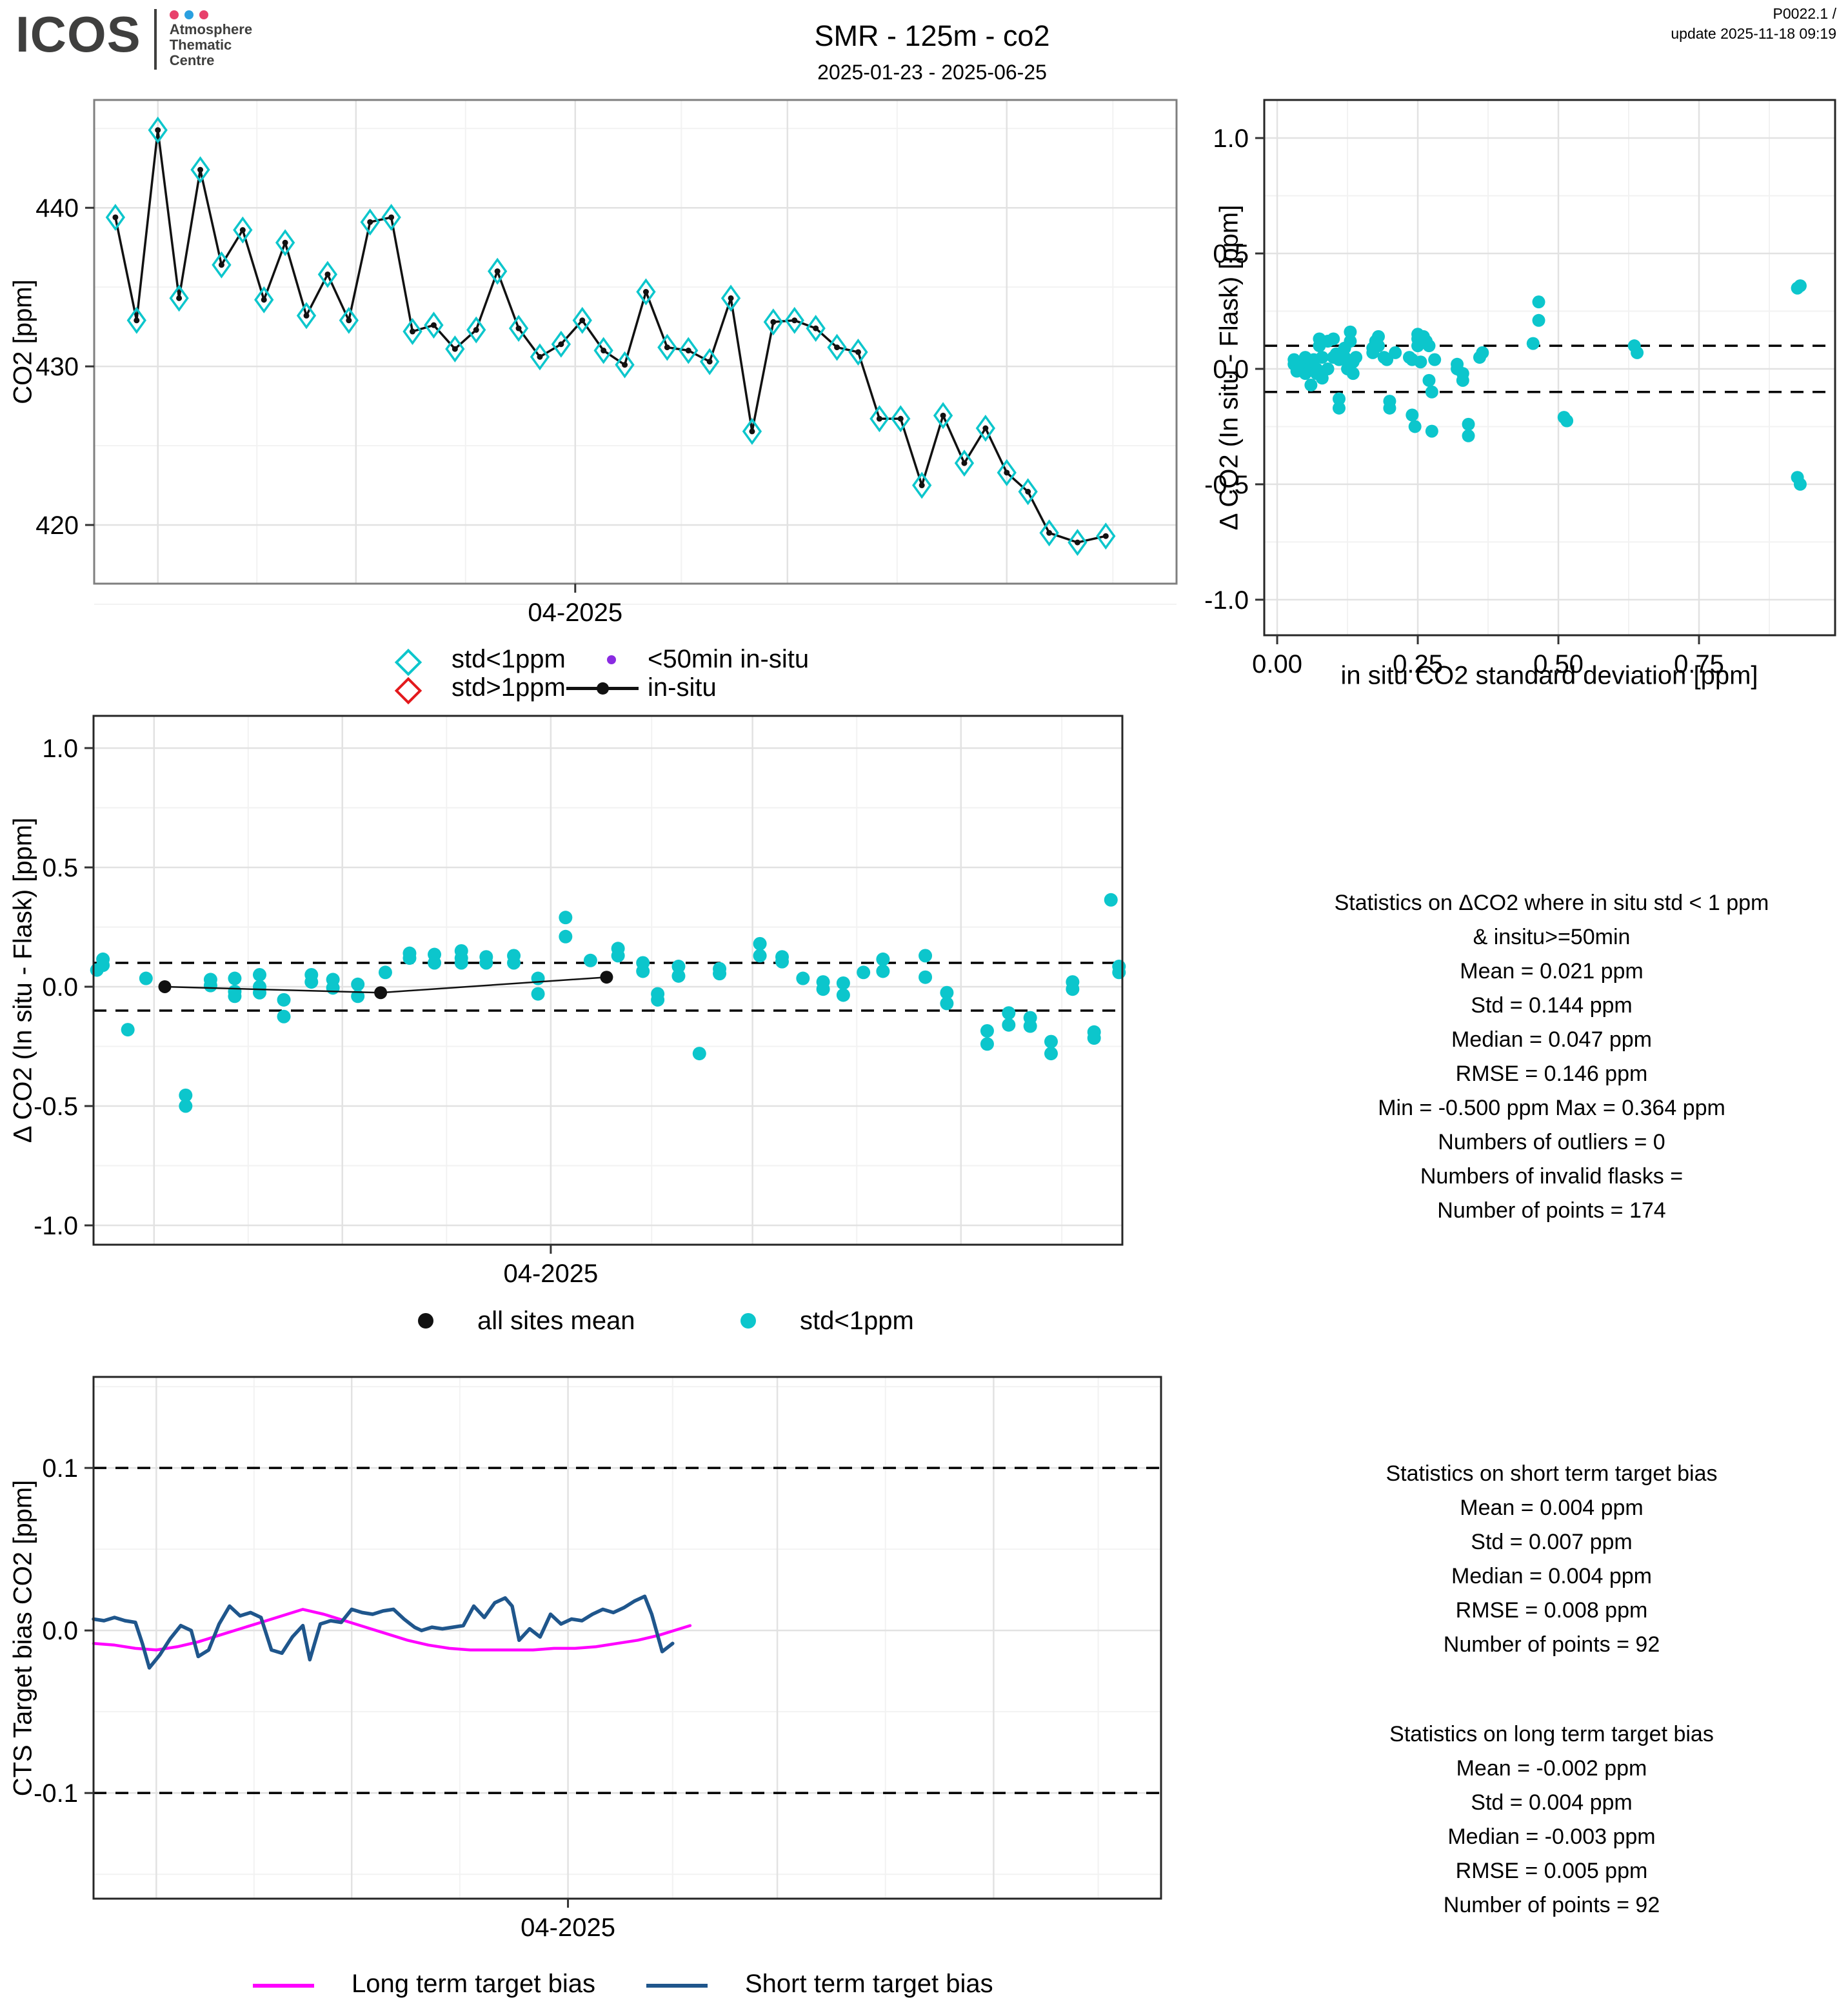  Describe the element at coordinates (1551, 1108) in the screenshot. I see `stats-line: Min = -0.500 ppm Max = 0.364 ppm` at that location.